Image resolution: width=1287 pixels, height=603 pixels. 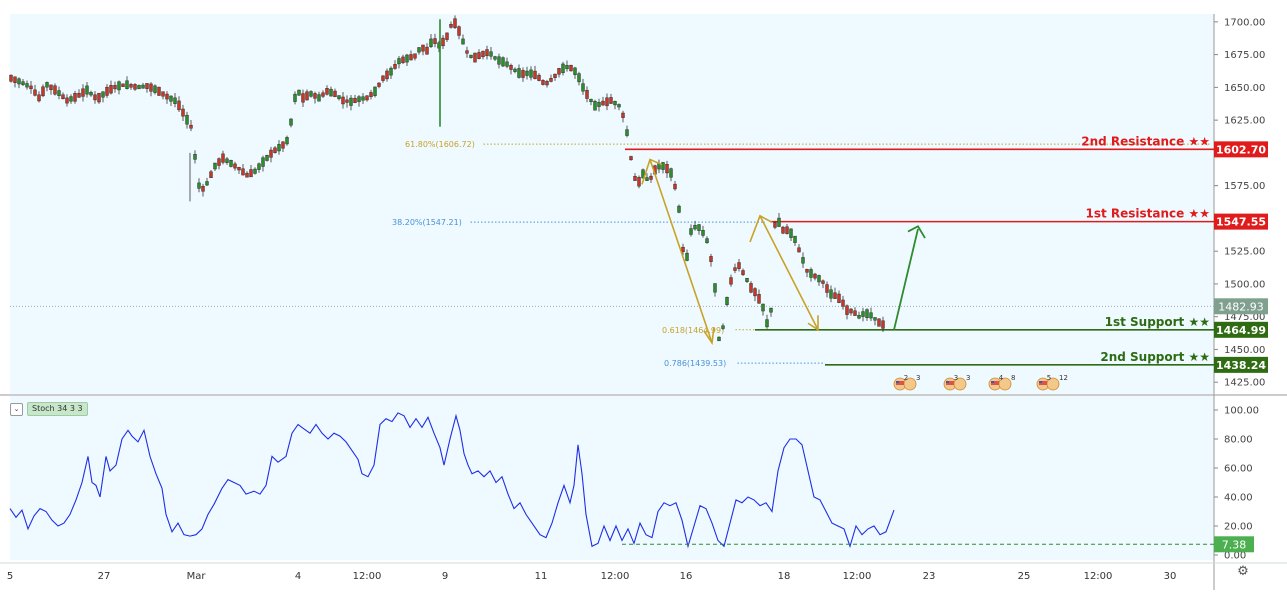 I want to click on stoch-value-label: 7.38, so click(x=1234, y=544).